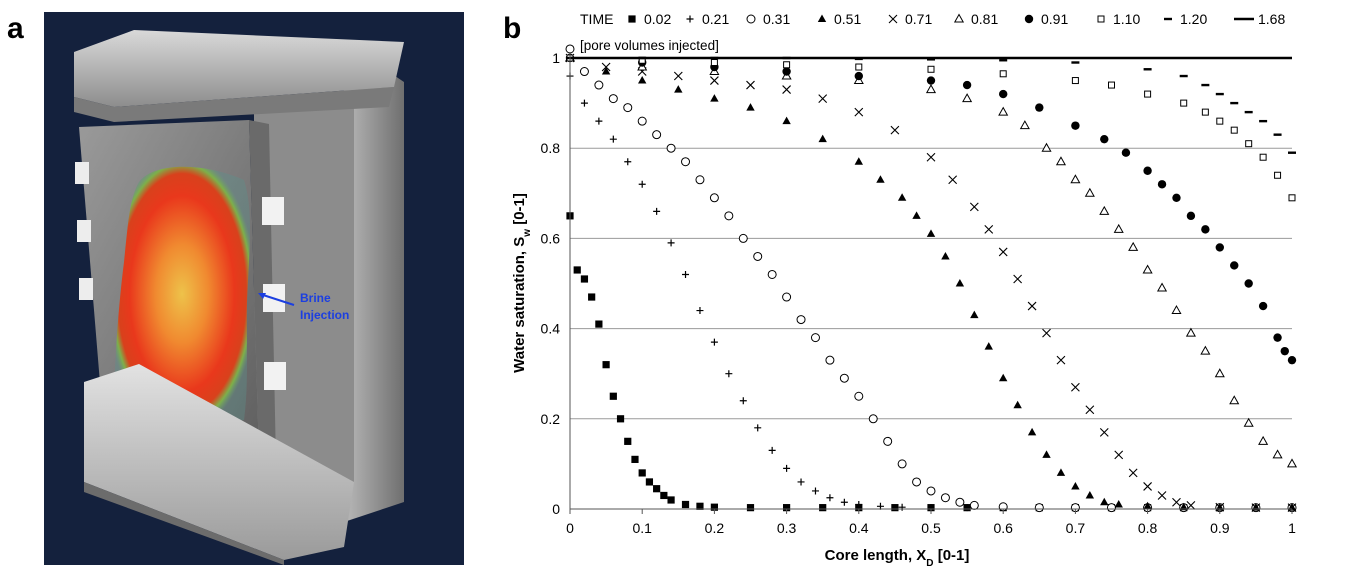  I want to click on brine-saturation-map, so click(182, 293).